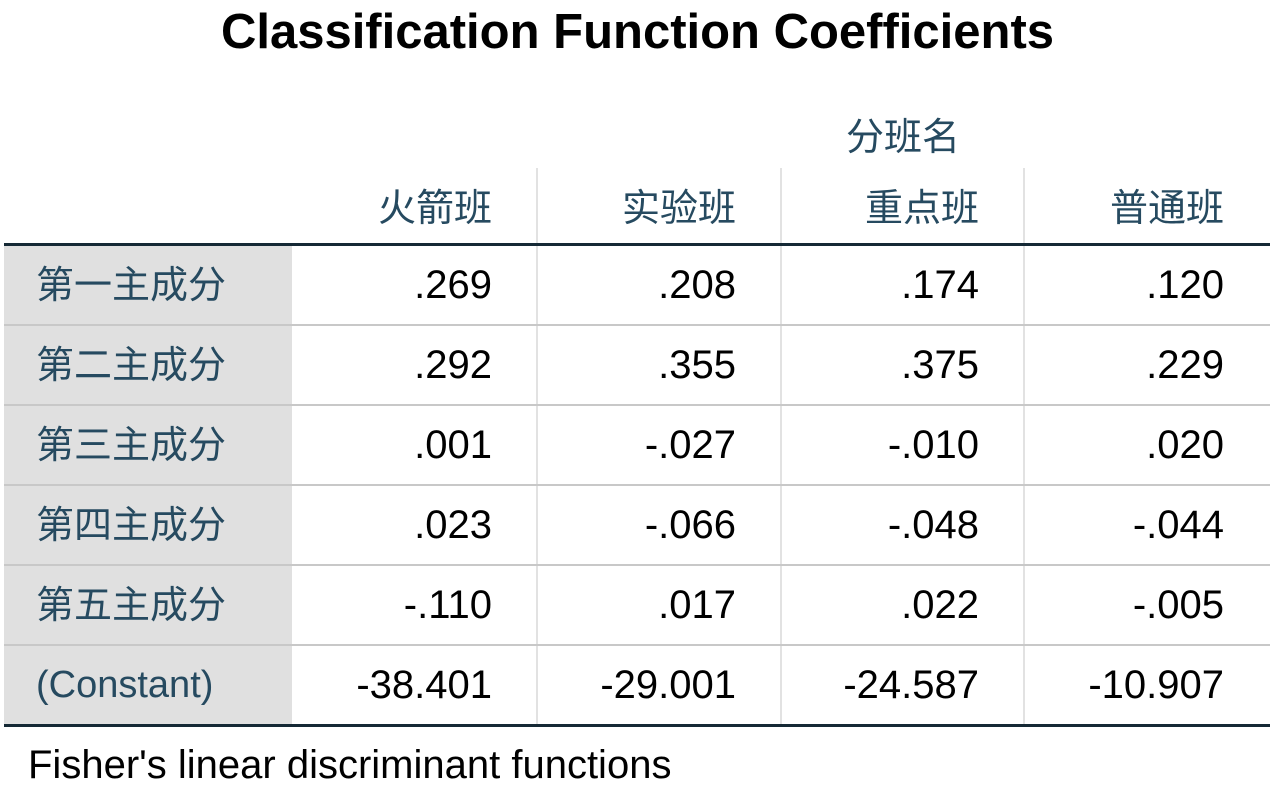  What do you see at coordinates (1185, 445) in the screenshot?
I see `table-cell: .020` at bounding box center [1185, 445].